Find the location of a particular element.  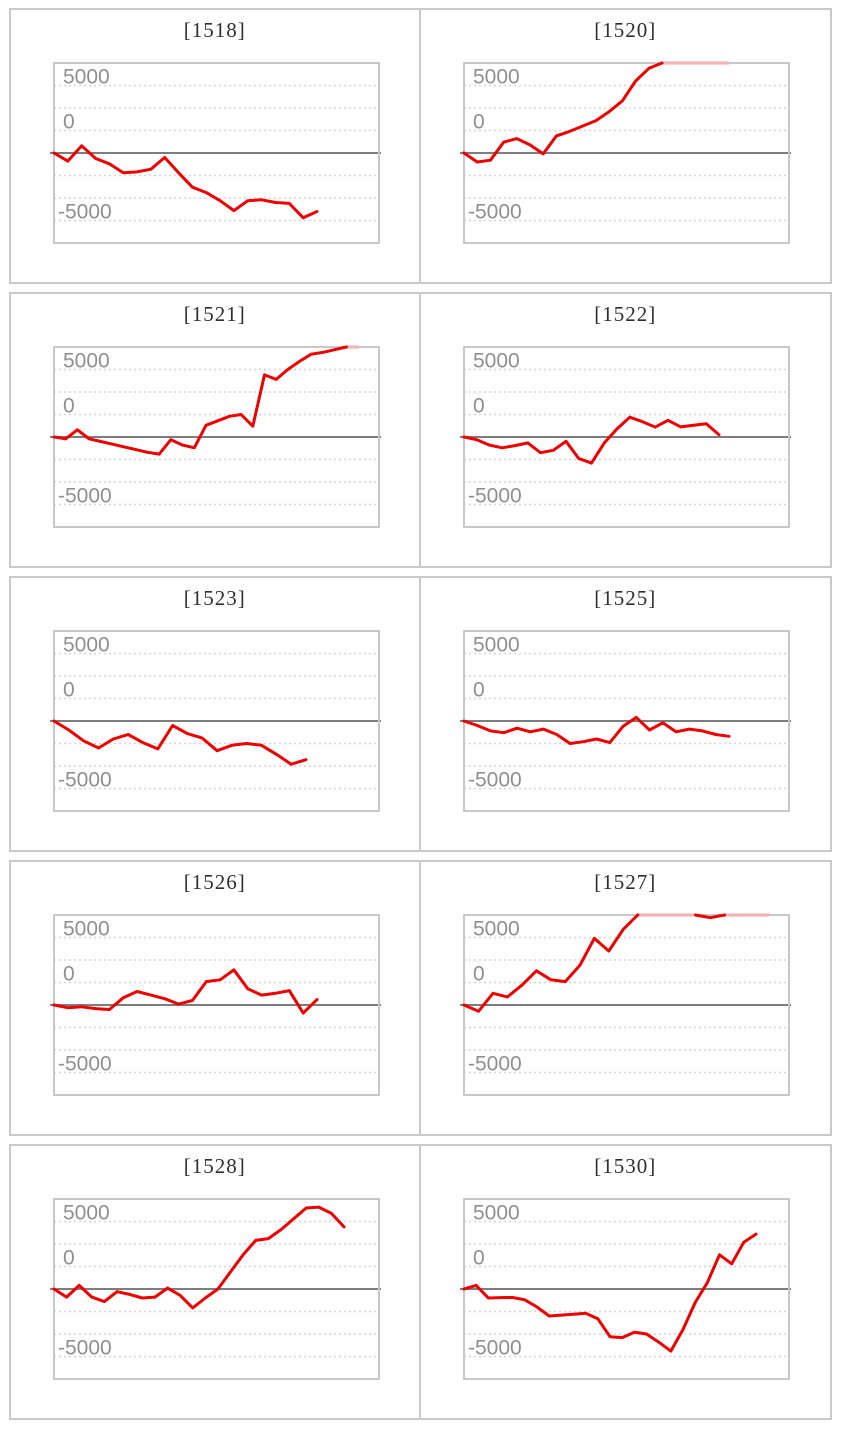

chart-panel-1527: [1527] 5000 0 -5000 is located at coordinates (626, 998).